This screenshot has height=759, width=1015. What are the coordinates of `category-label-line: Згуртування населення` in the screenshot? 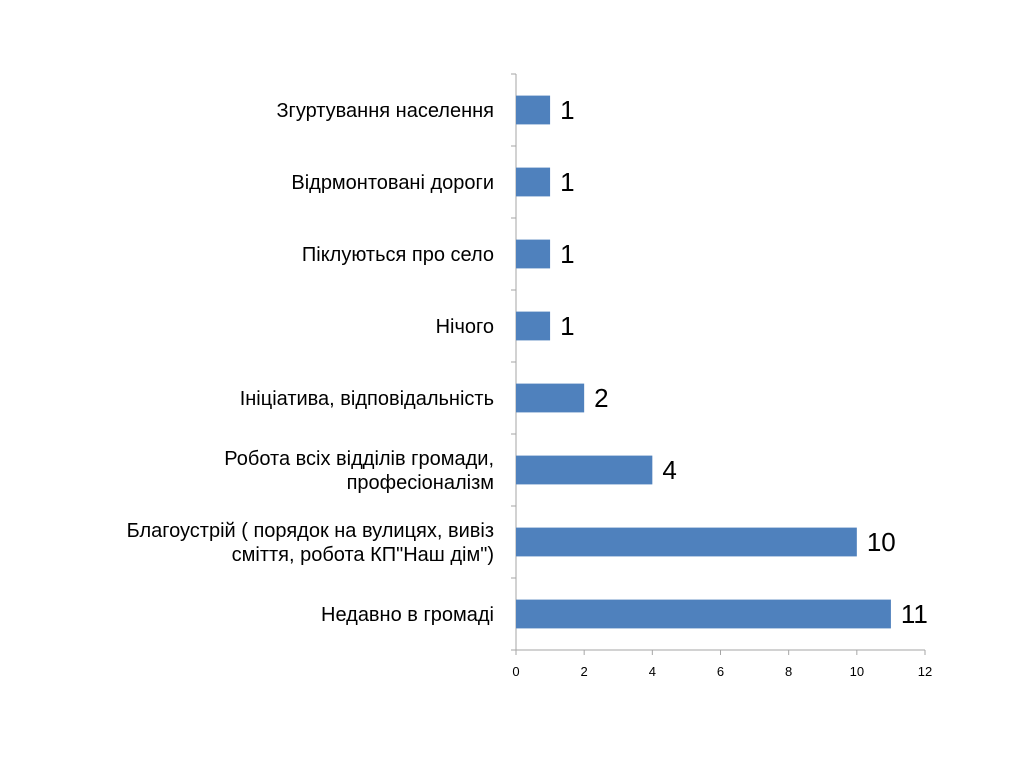 It's located at (385, 111).